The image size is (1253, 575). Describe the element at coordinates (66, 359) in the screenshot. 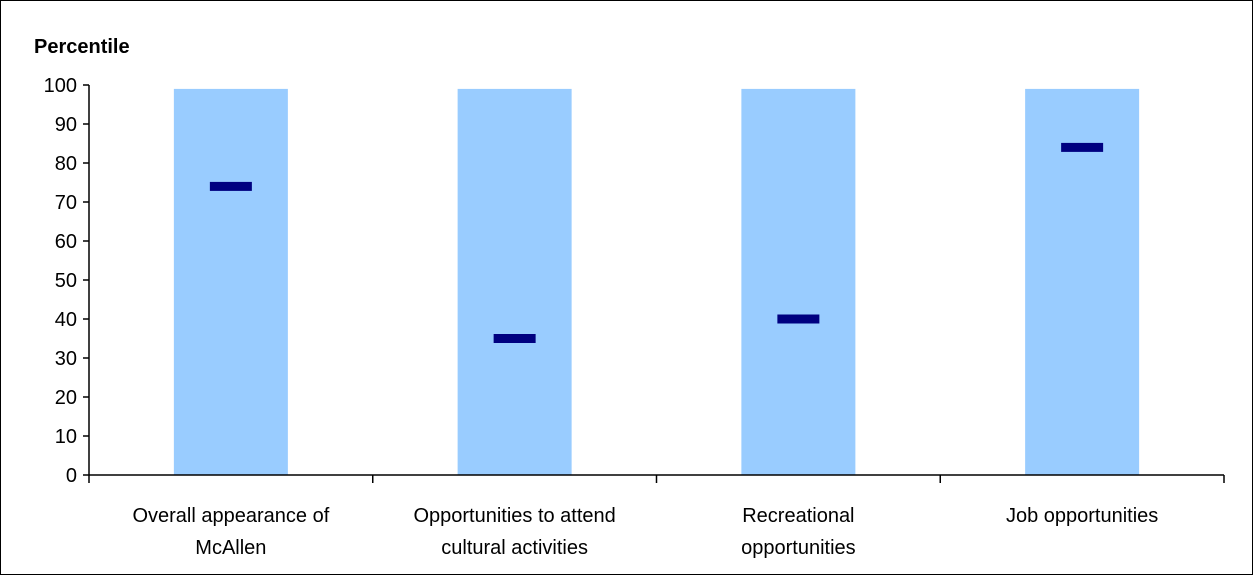

I see `y-tick-label: 30` at that location.